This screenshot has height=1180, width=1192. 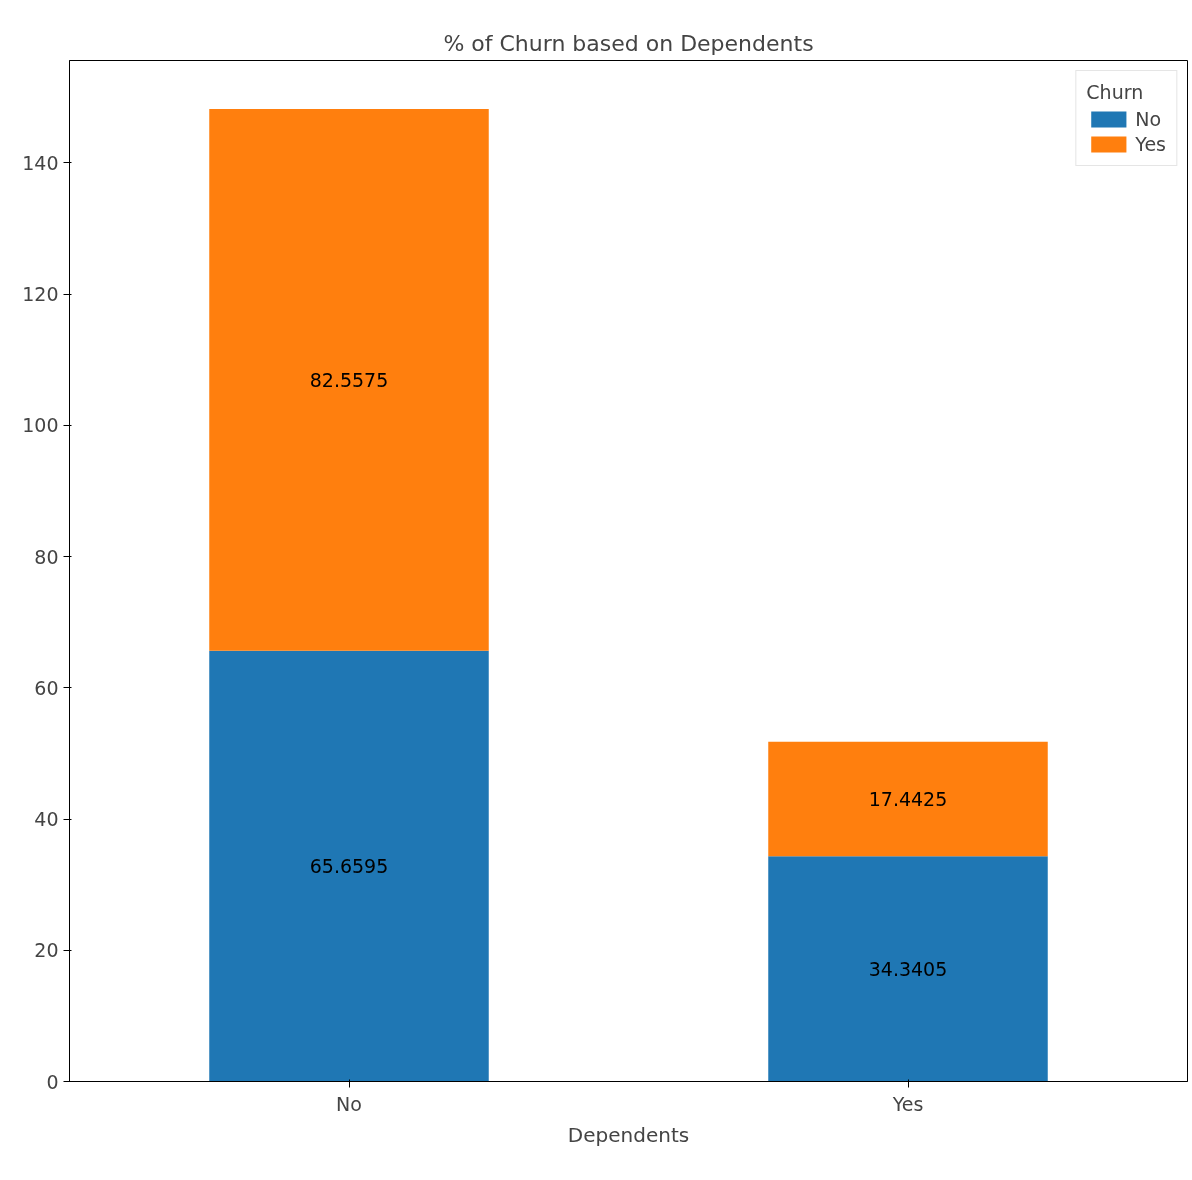 What do you see at coordinates (46, 556) in the screenshot?
I see `y-tick-label: 80` at bounding box center [46, 556].